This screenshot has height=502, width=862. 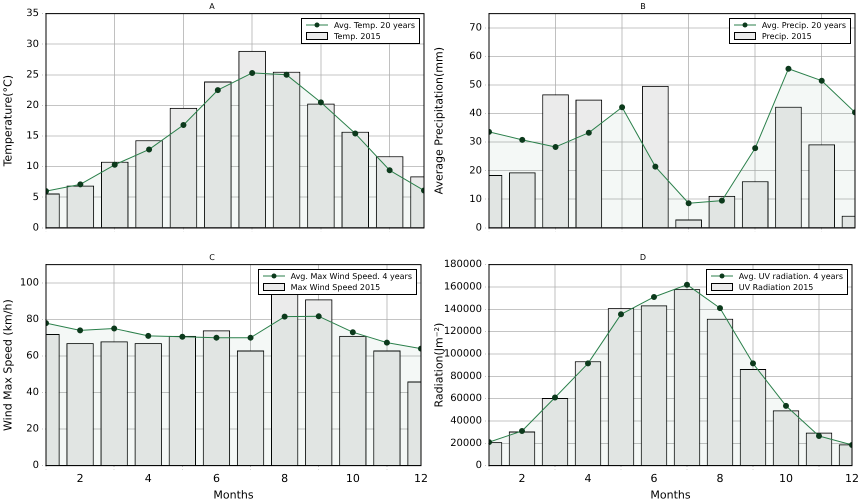 I want to click on y-tick-label: 25, so click(x=32, y=74).